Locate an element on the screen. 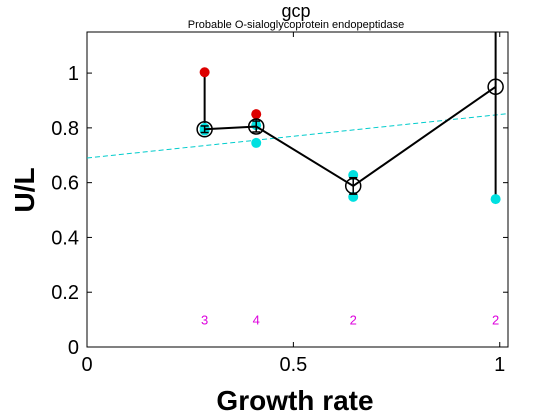  trend-line is located at coordinates (297, 136).